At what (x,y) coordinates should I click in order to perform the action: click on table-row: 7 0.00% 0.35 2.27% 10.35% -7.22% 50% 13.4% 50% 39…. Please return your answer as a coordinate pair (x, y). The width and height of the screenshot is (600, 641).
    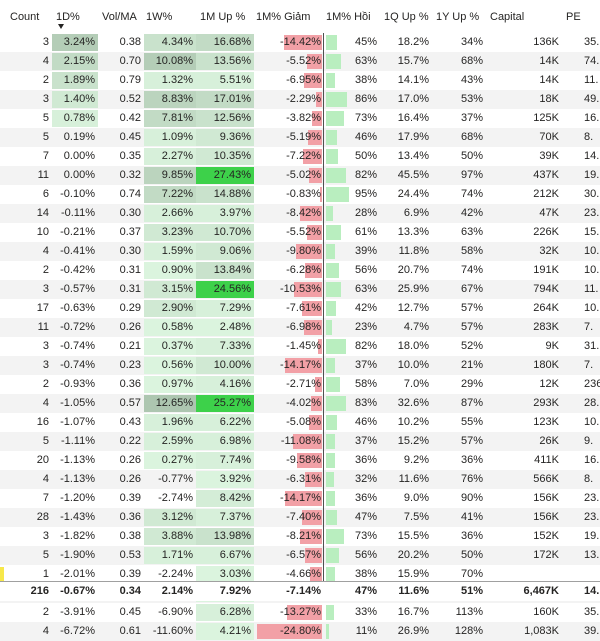
    Looking at the image, I should click on (300, 156).